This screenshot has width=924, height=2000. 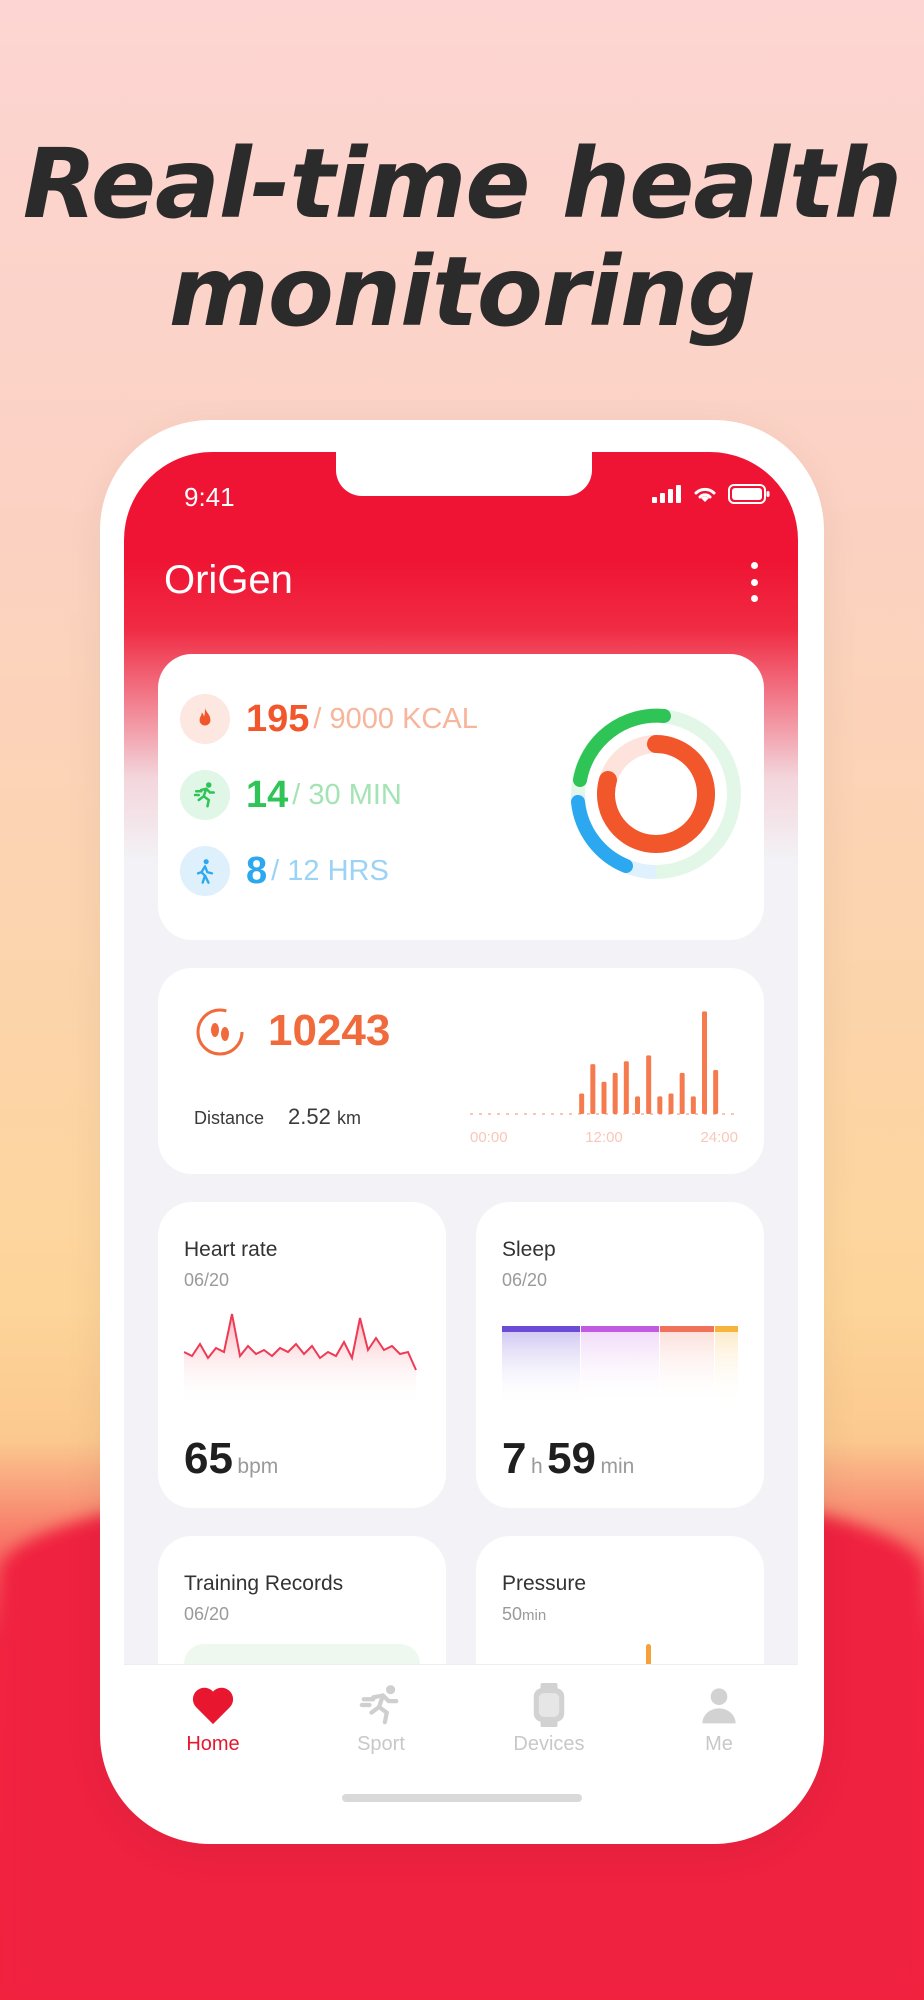 What do you see at coordinates (622, 747) in the screenshot?
I see `exercise-ring-progress` at bounding box center [622, 747].